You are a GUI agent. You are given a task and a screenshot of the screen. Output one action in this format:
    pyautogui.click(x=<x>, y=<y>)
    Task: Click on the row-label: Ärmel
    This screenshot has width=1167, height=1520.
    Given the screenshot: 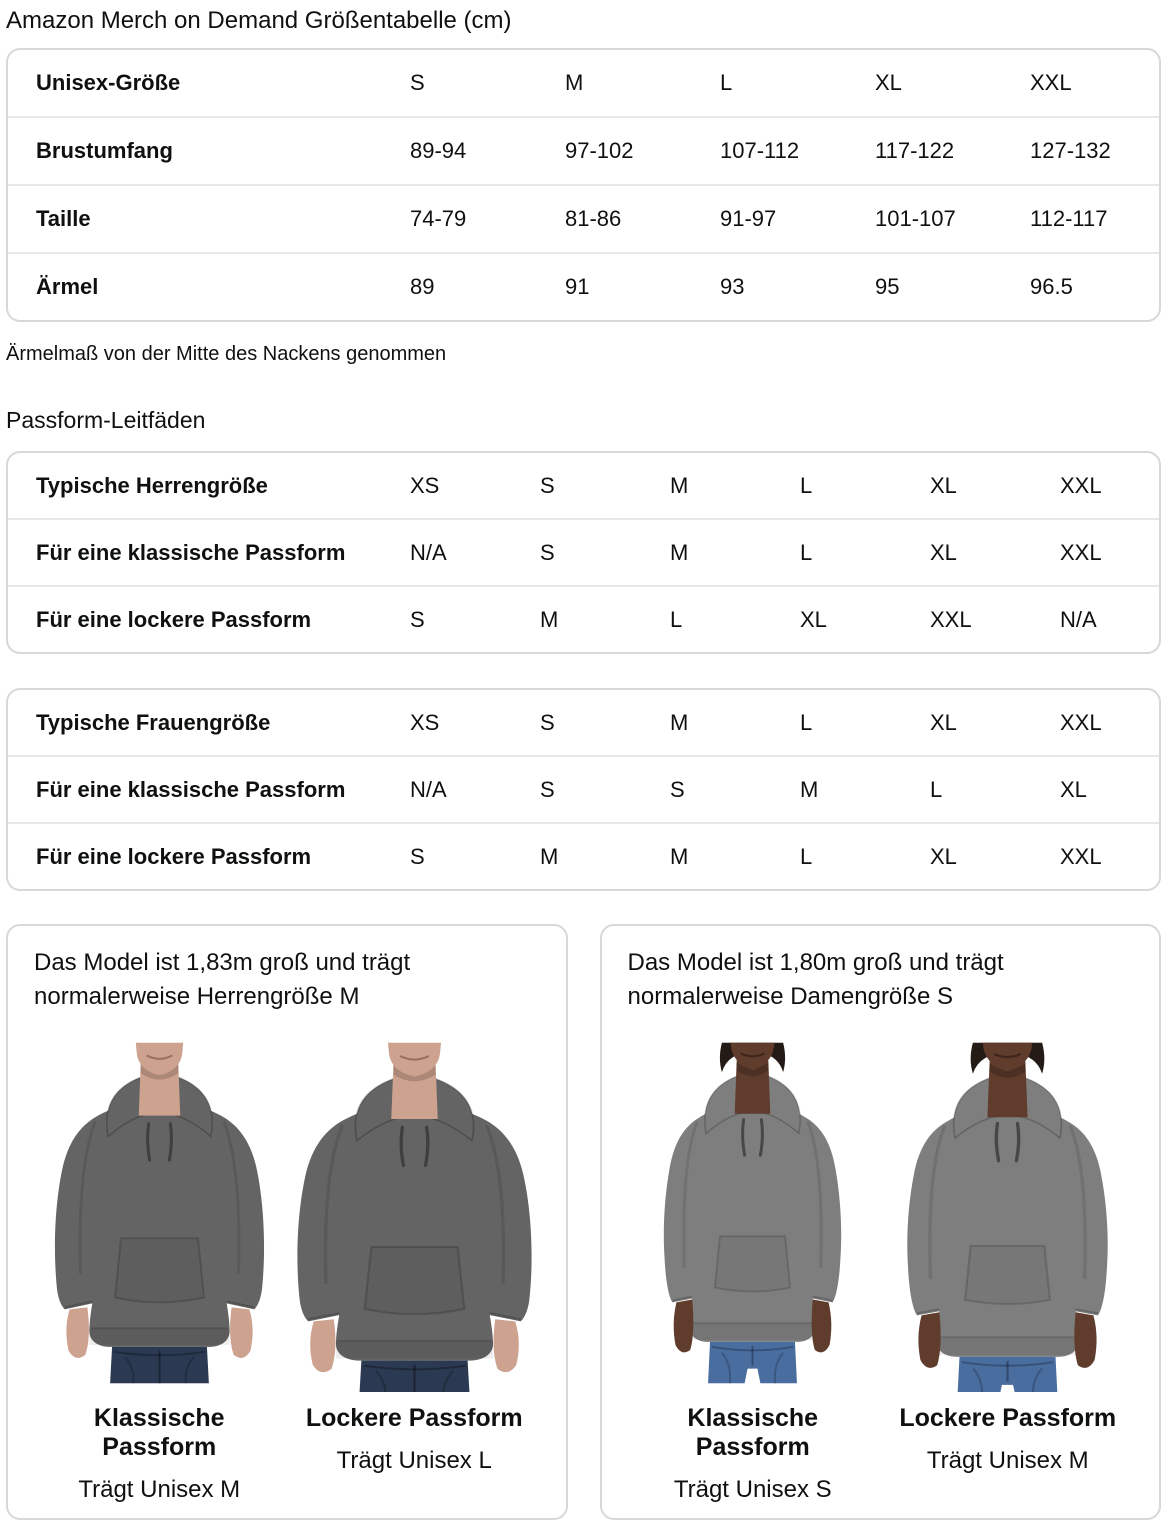 What is the action you would take?
    pyautogui.click(x=67, y=286)
    